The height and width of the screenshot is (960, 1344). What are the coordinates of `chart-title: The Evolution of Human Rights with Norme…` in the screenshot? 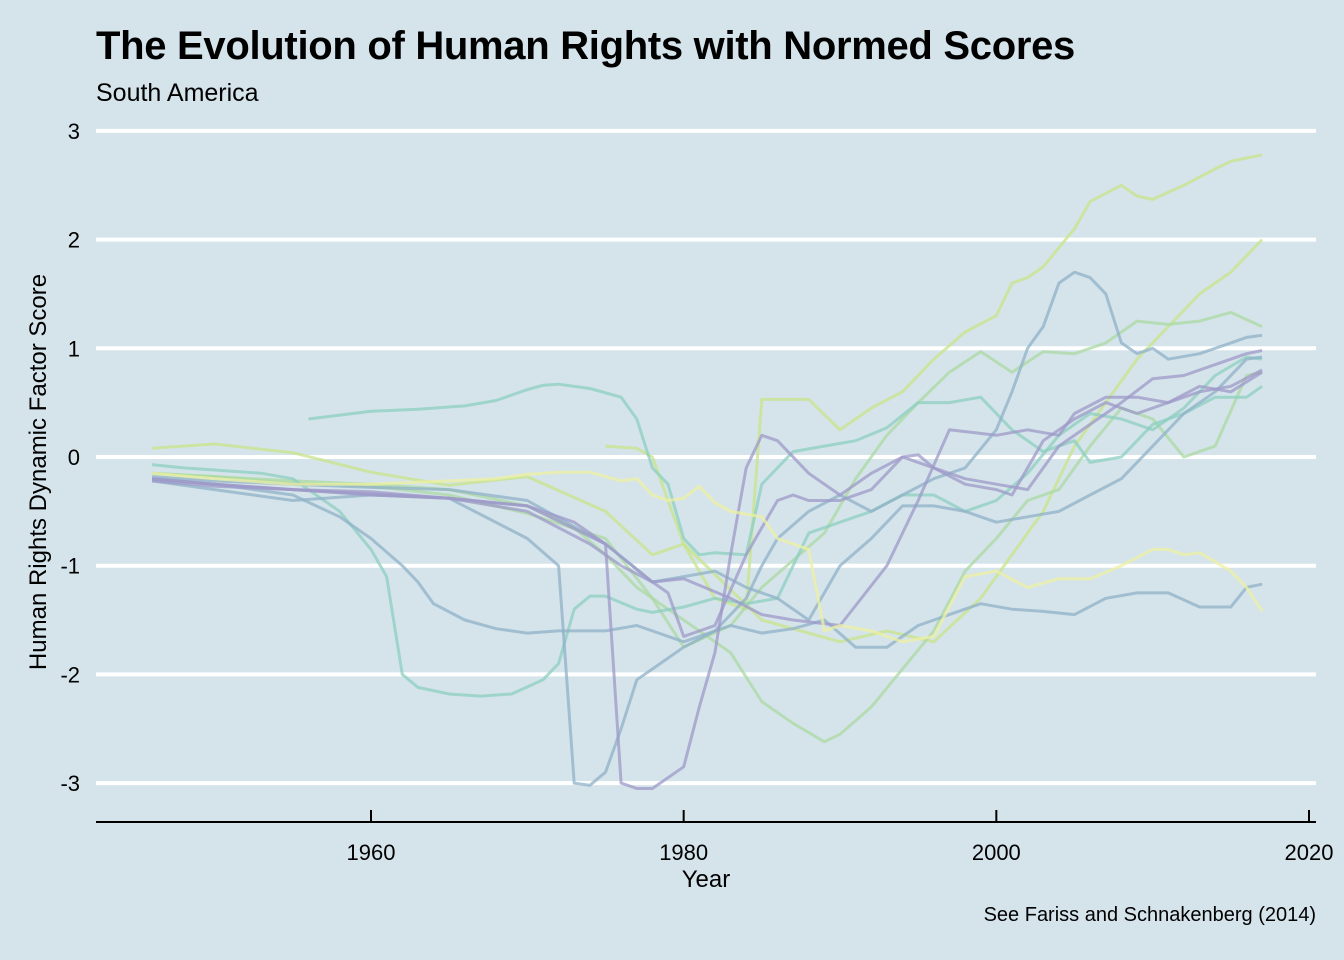 It's located at (585, 46).